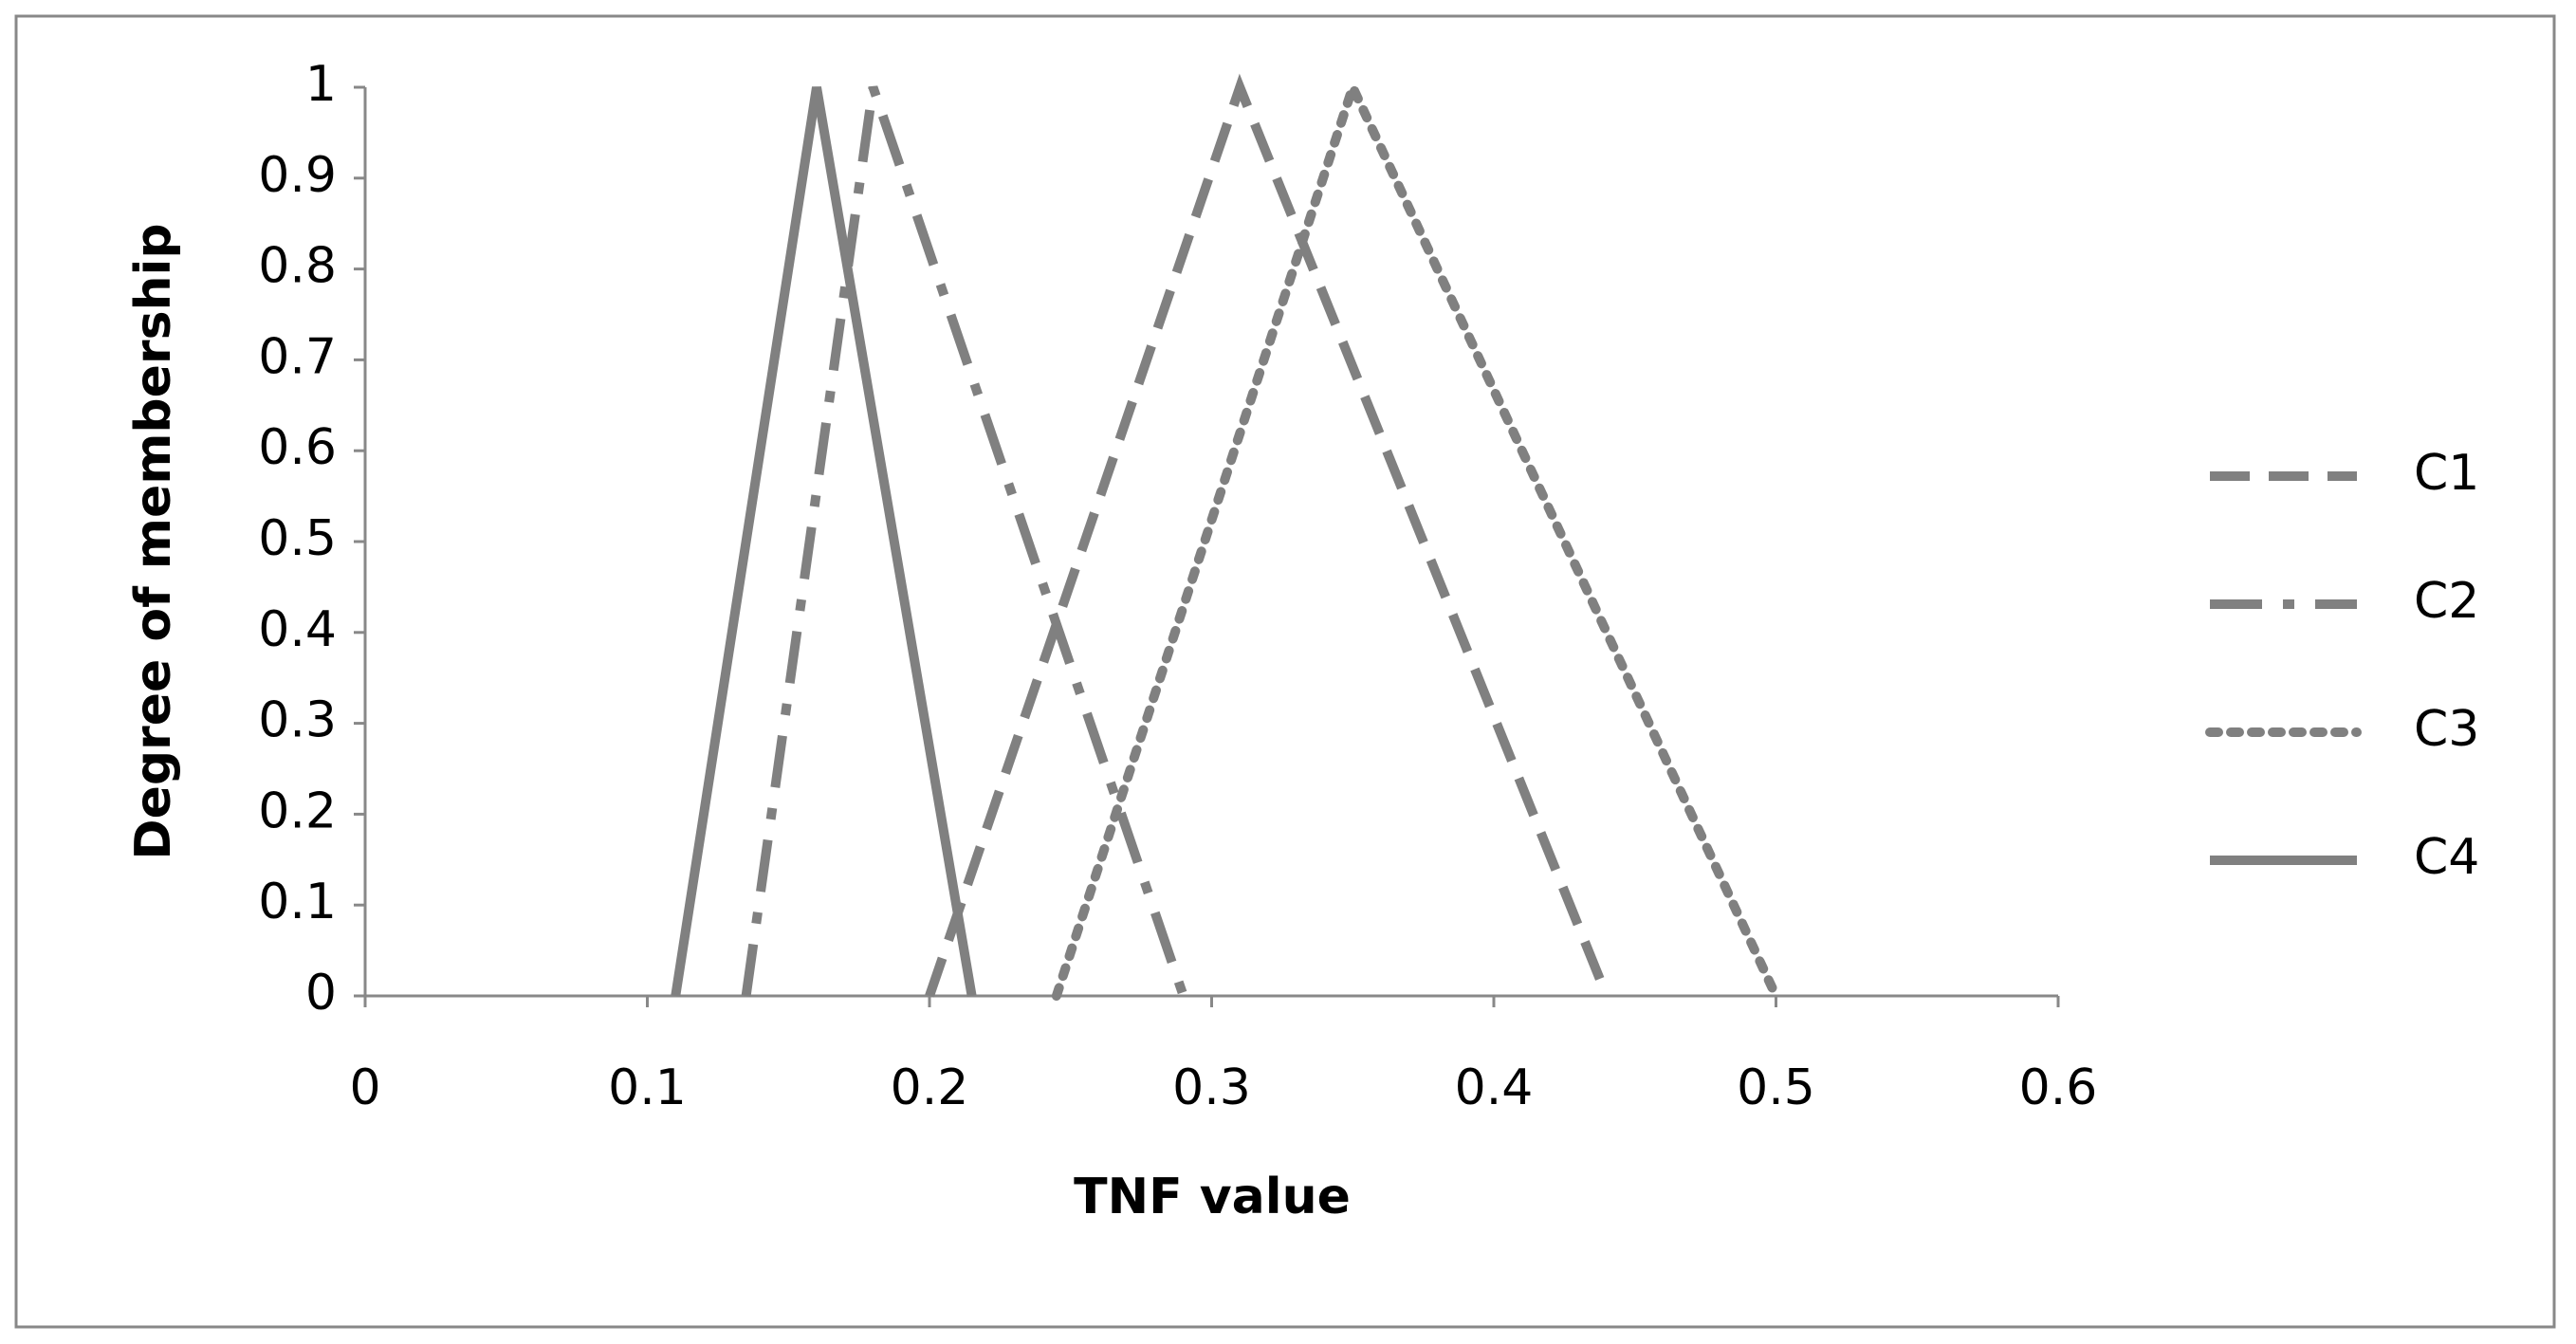 This screenshot has width=2576, height=1344. Describe the element at coordinates (321, 85) in the screenshot. I see `y-tick-label: 1` at that location.